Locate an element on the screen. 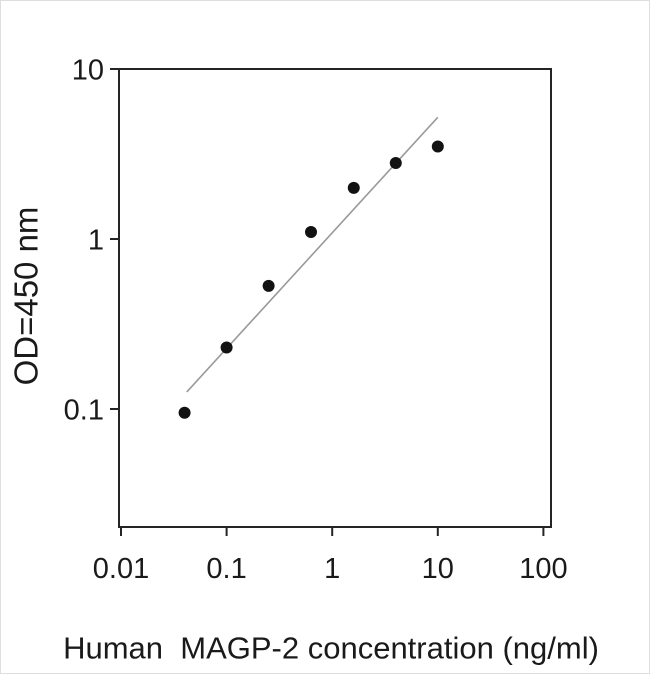 This screenshot has height=674, width=650. x-tick-label: 100 is located at coordinates (543, 569).